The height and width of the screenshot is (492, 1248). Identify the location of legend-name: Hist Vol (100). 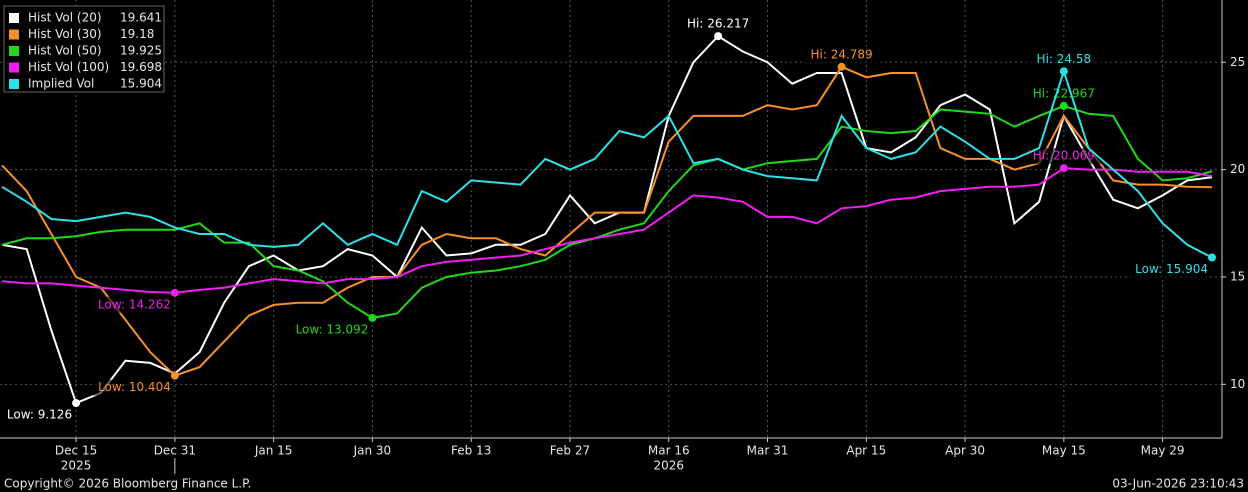
(68, 67).